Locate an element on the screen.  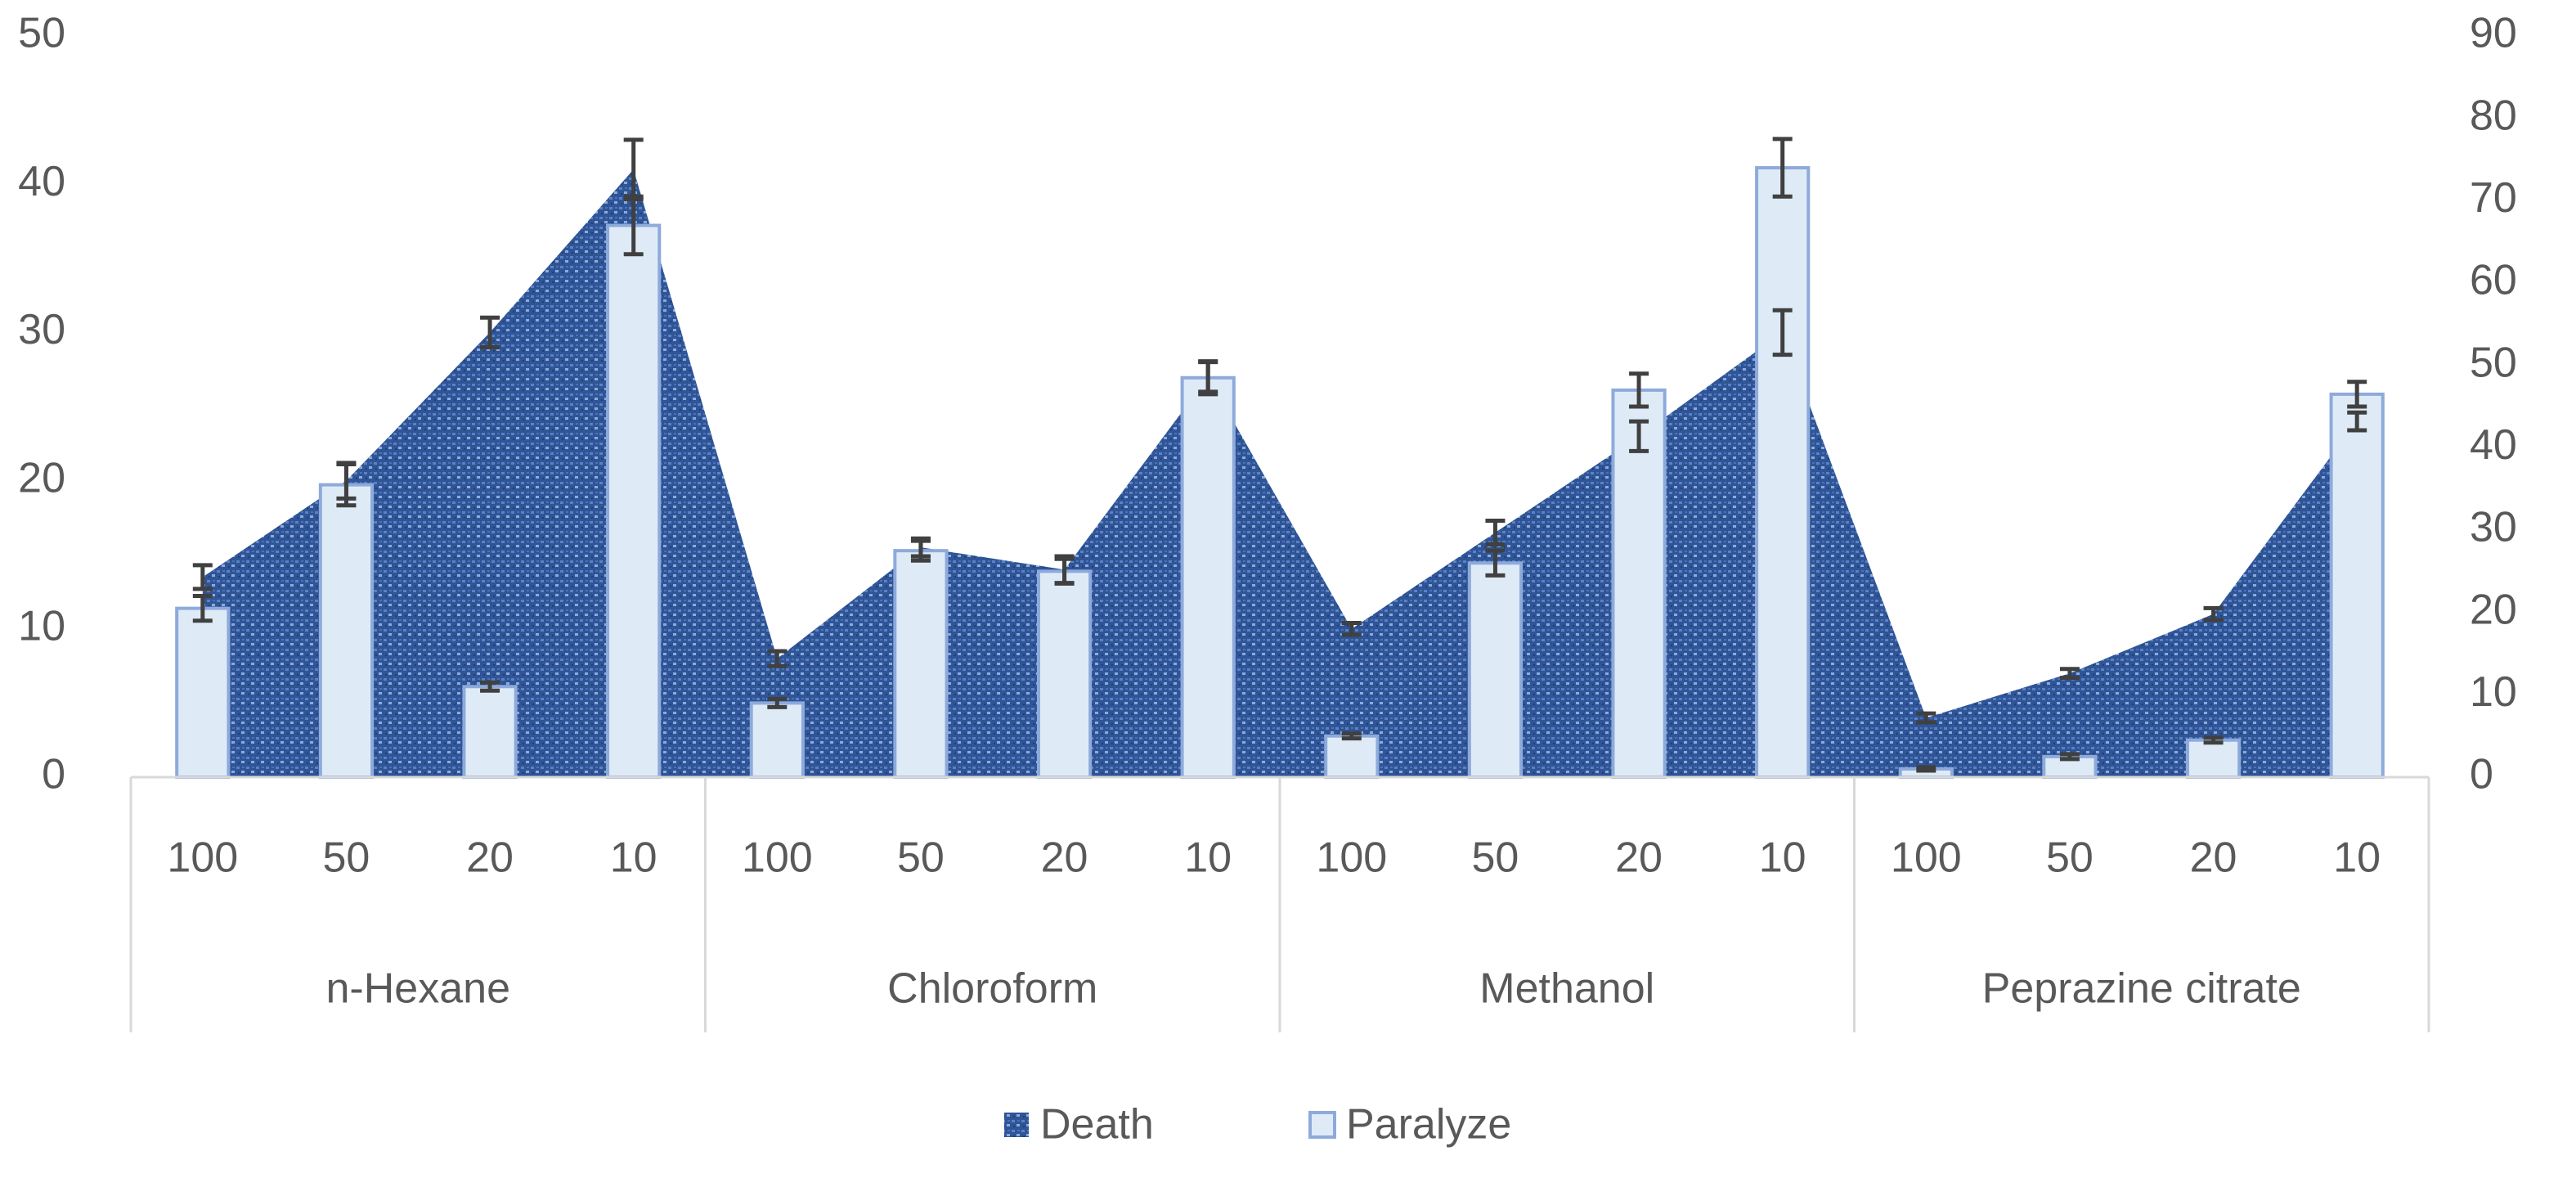
y2-tick-label: 10 is located at coordinates (2493, 692).